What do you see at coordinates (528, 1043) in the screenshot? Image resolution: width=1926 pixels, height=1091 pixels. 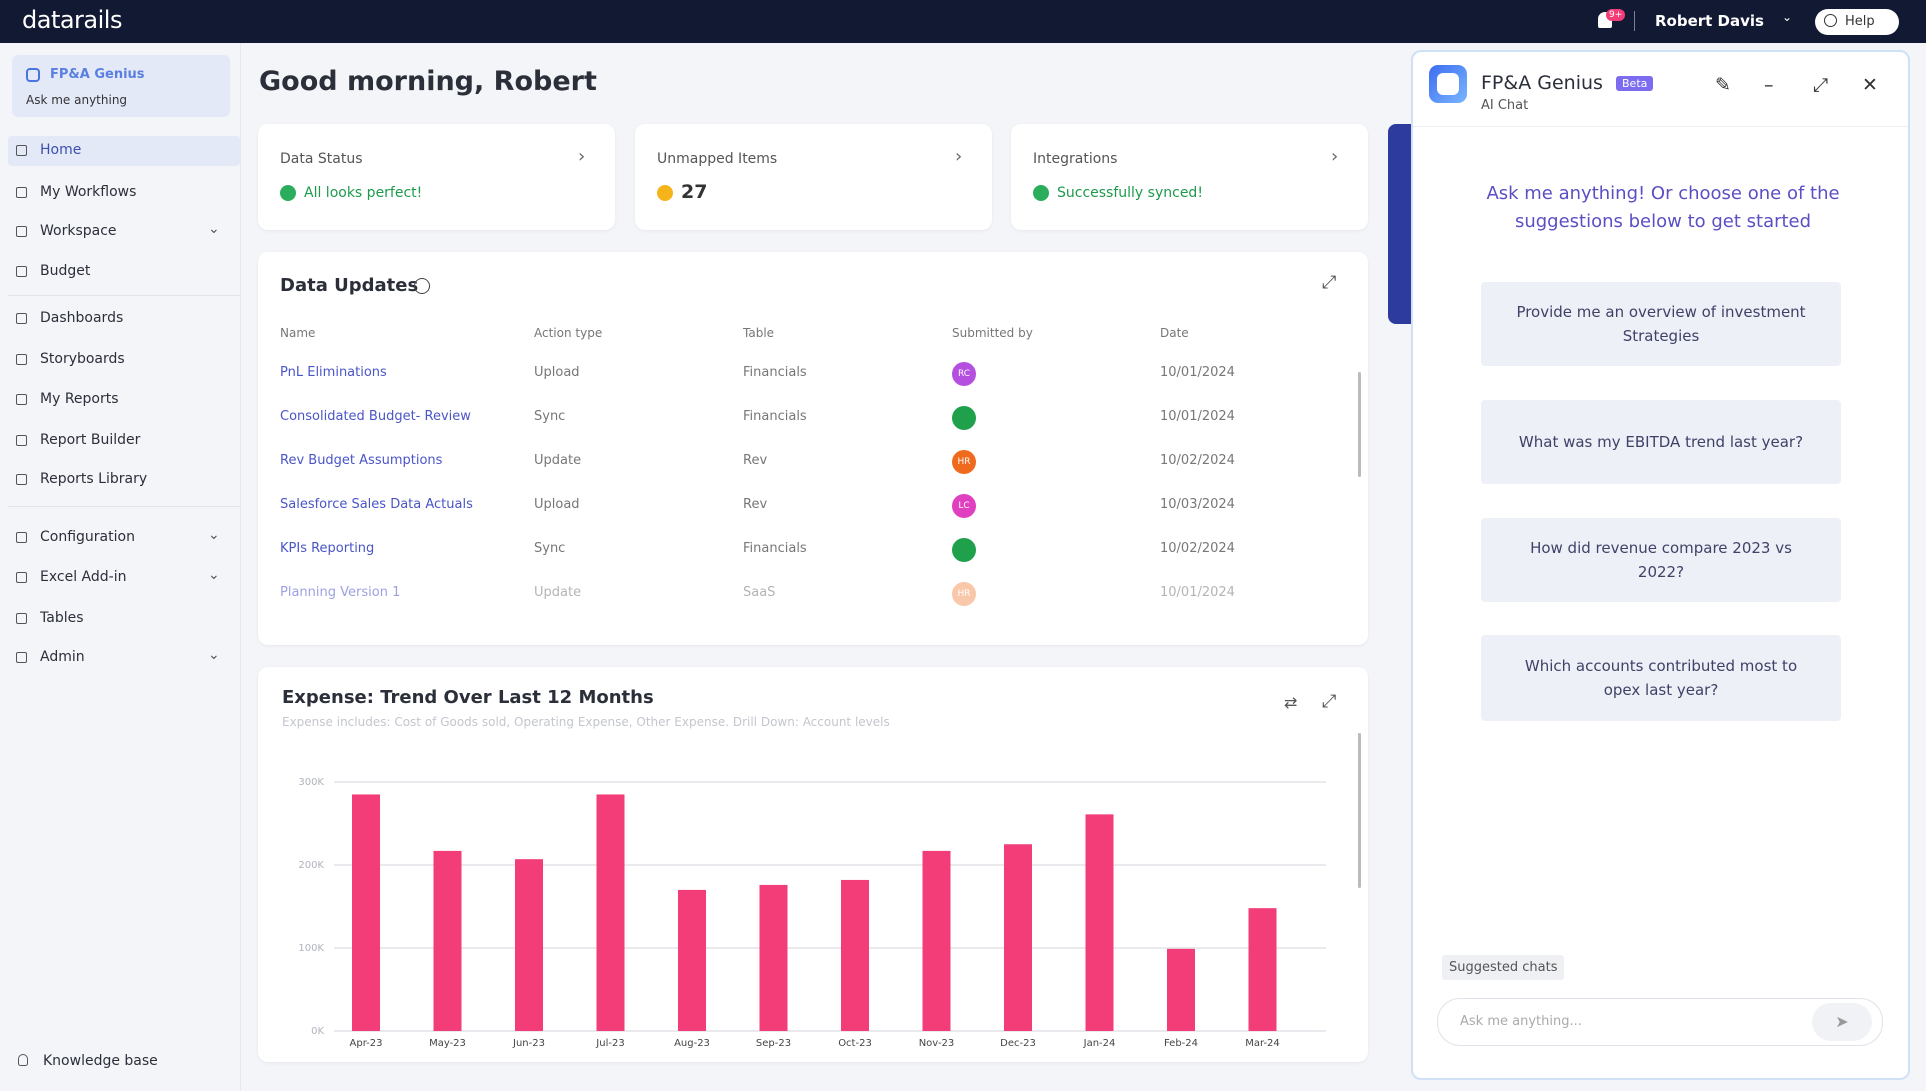 I see `x-tick-label: Jun-23` at bounding box center [528, 1043].